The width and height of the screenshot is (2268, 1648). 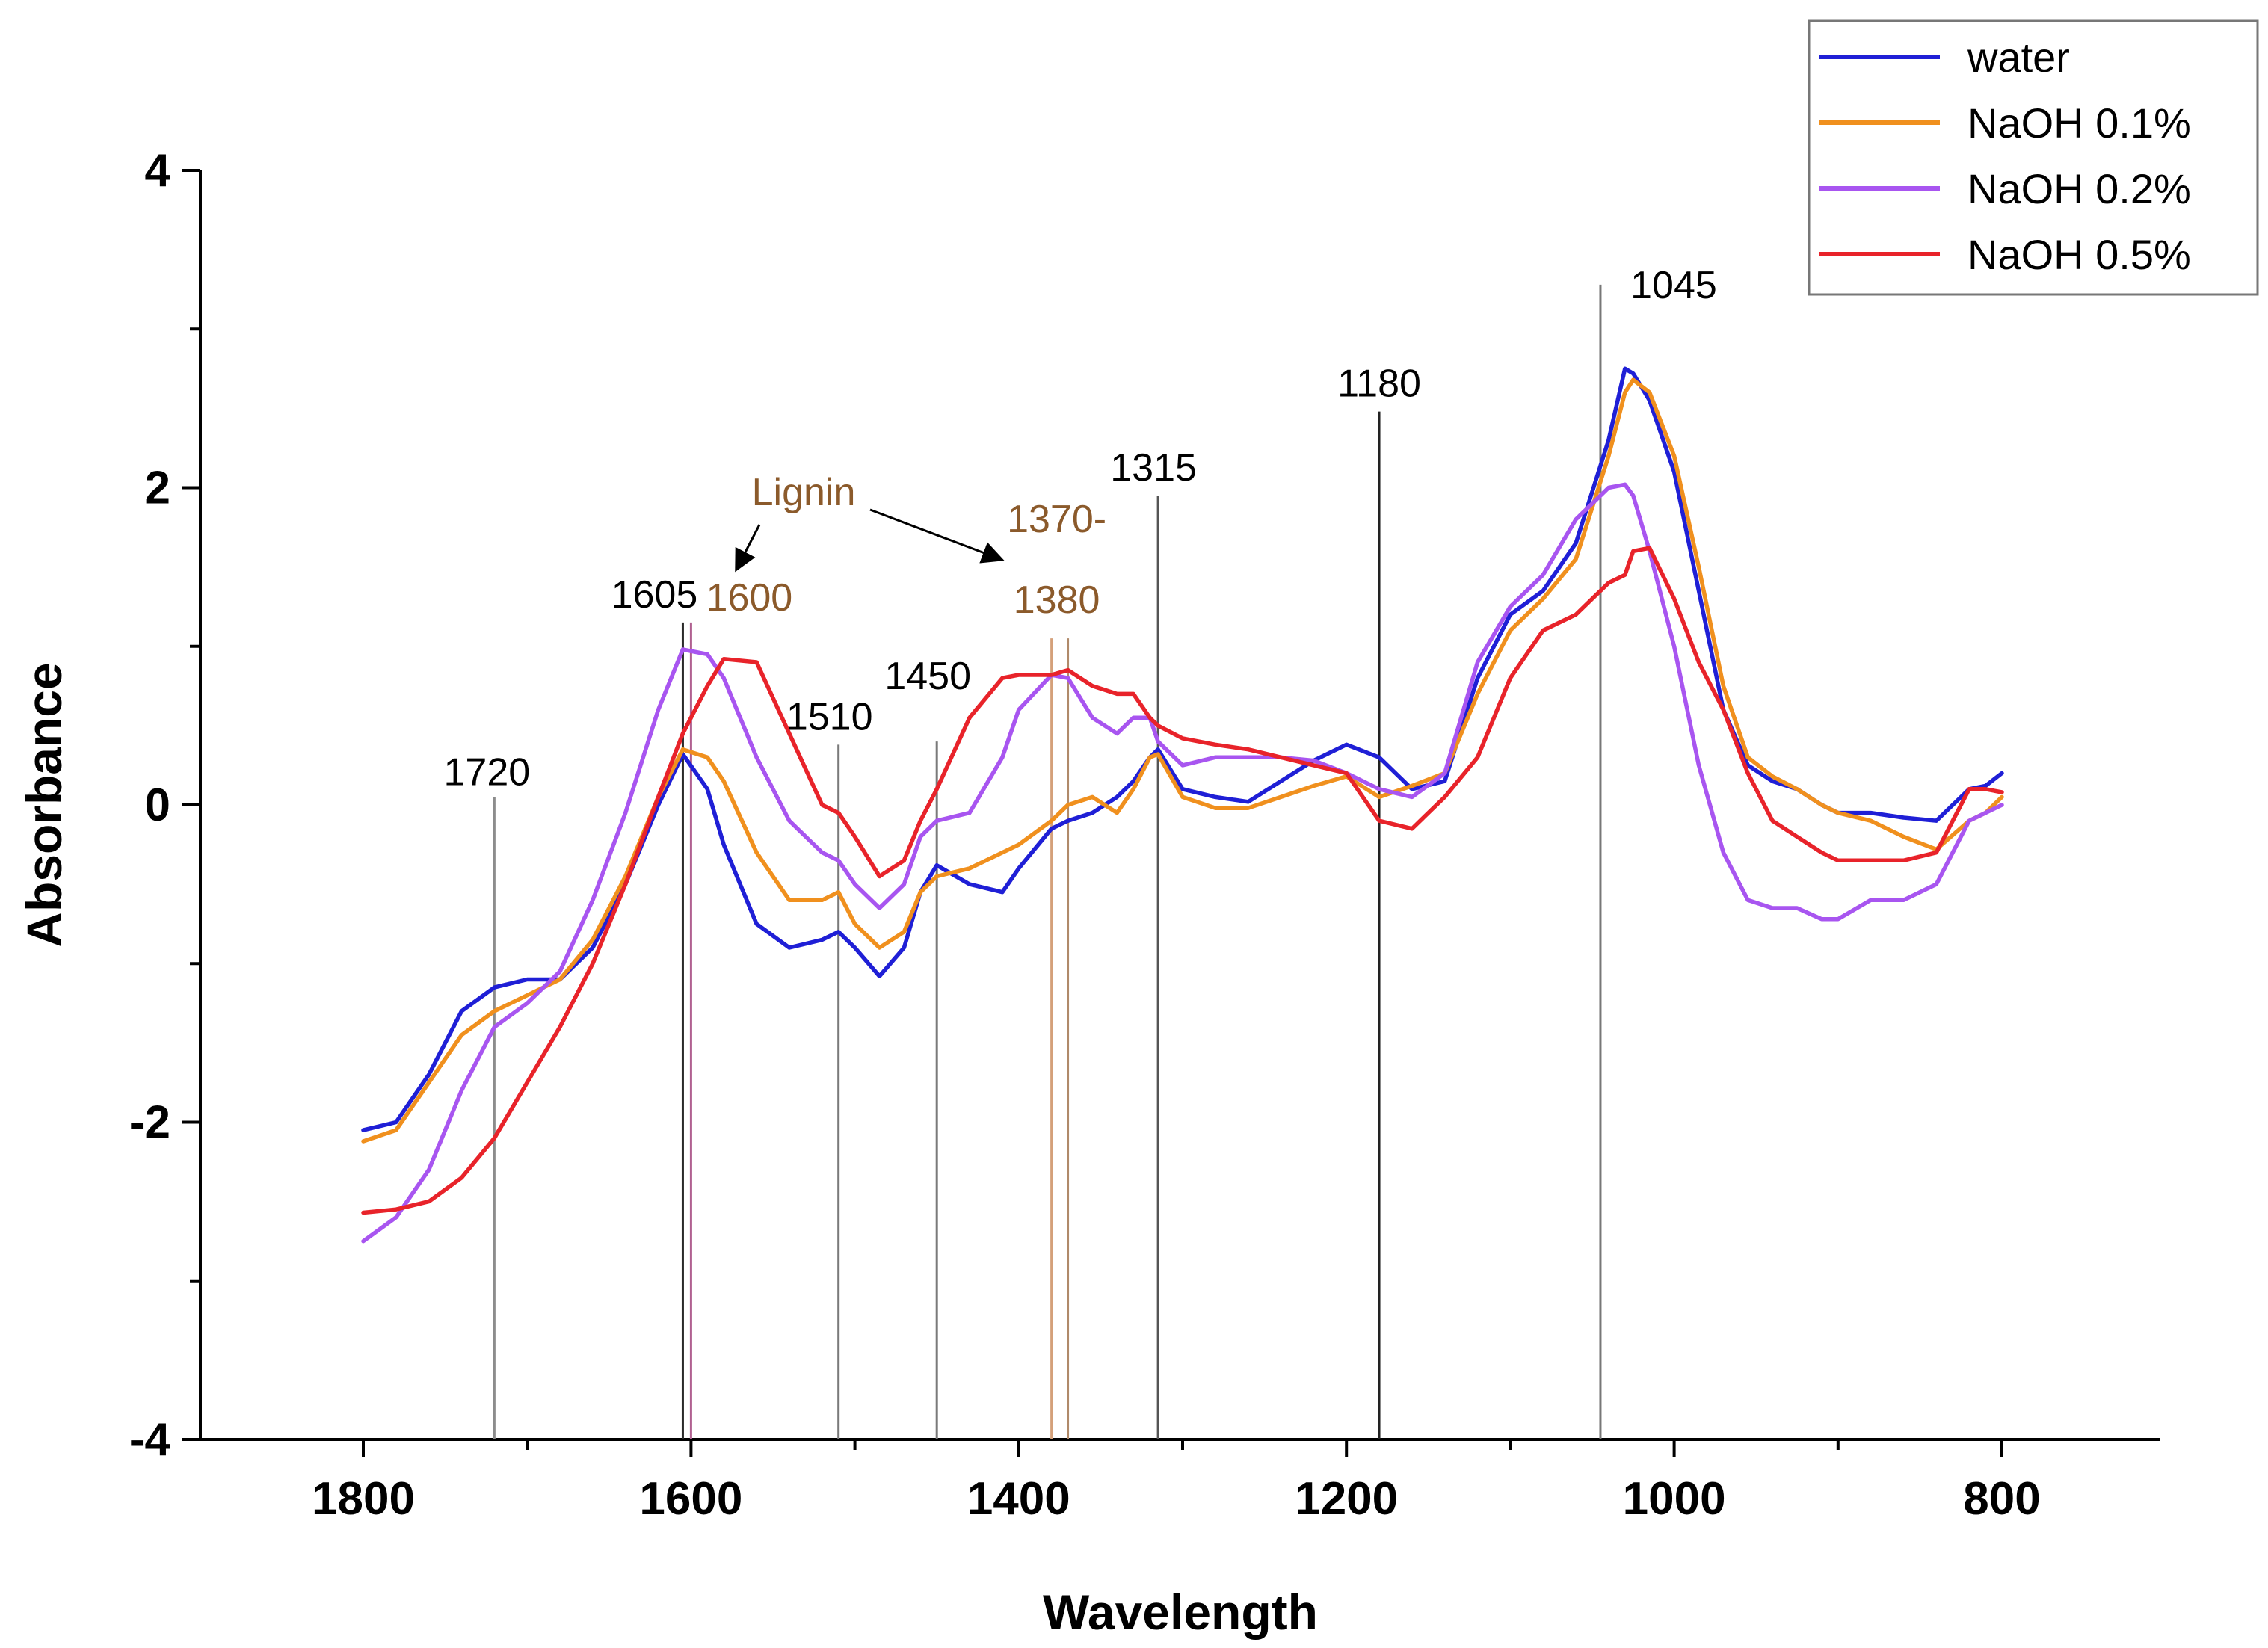 What do you see at coordinates (1057, 600) in the screenshot?
I see `peak-label: 1380` at bounding box center [1057, 600].